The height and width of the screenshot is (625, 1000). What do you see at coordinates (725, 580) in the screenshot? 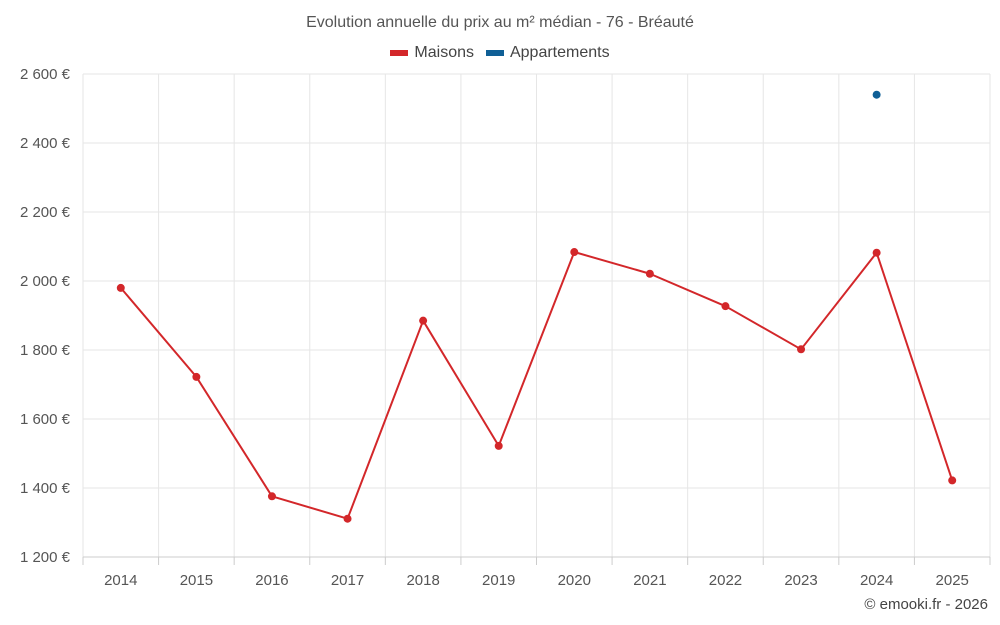
I see `x-tick-label: 2022` at bounding box center [725, 580].